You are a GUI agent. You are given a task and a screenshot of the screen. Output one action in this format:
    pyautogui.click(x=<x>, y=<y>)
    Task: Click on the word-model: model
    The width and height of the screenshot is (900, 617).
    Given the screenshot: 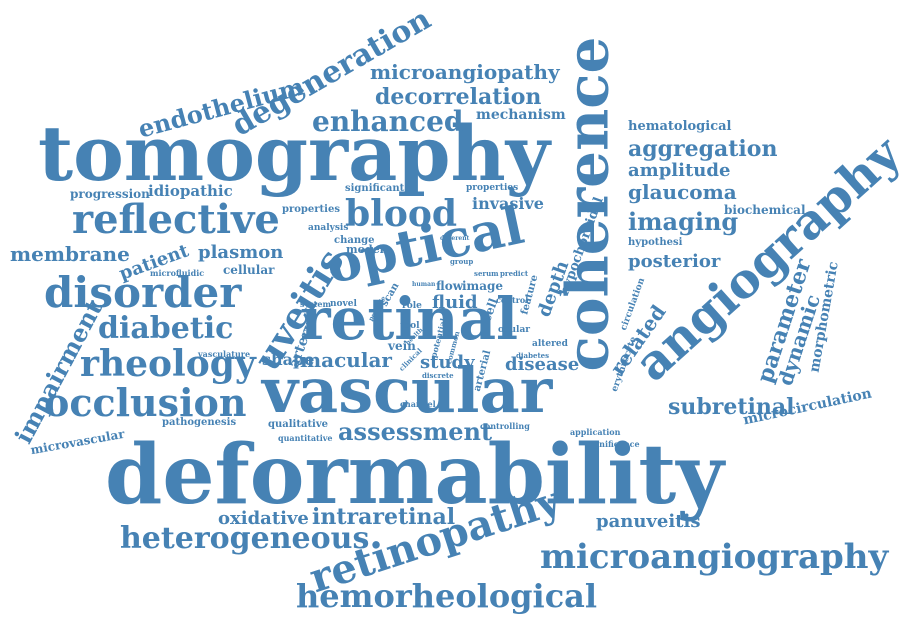 What is the action you would take?
    pyautogui.click(x=365, y=249)
    